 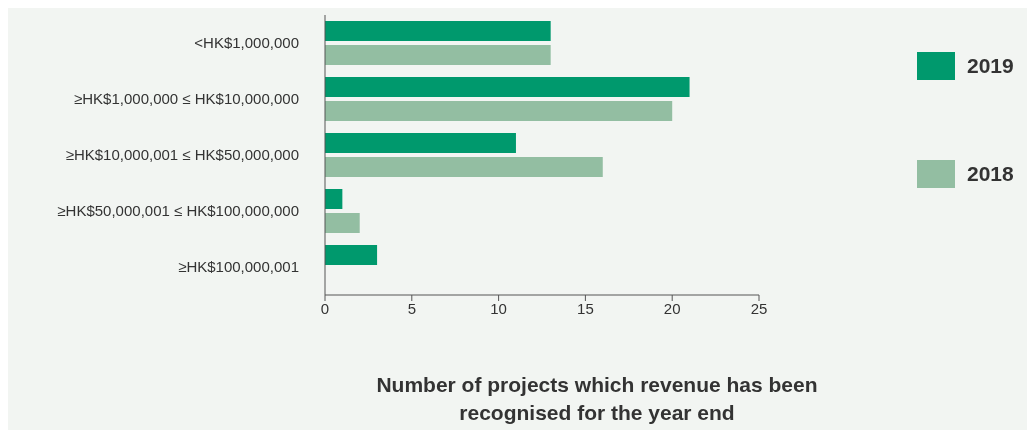 I want to click on x-tick-label: 10, so click(x=498, y=308).